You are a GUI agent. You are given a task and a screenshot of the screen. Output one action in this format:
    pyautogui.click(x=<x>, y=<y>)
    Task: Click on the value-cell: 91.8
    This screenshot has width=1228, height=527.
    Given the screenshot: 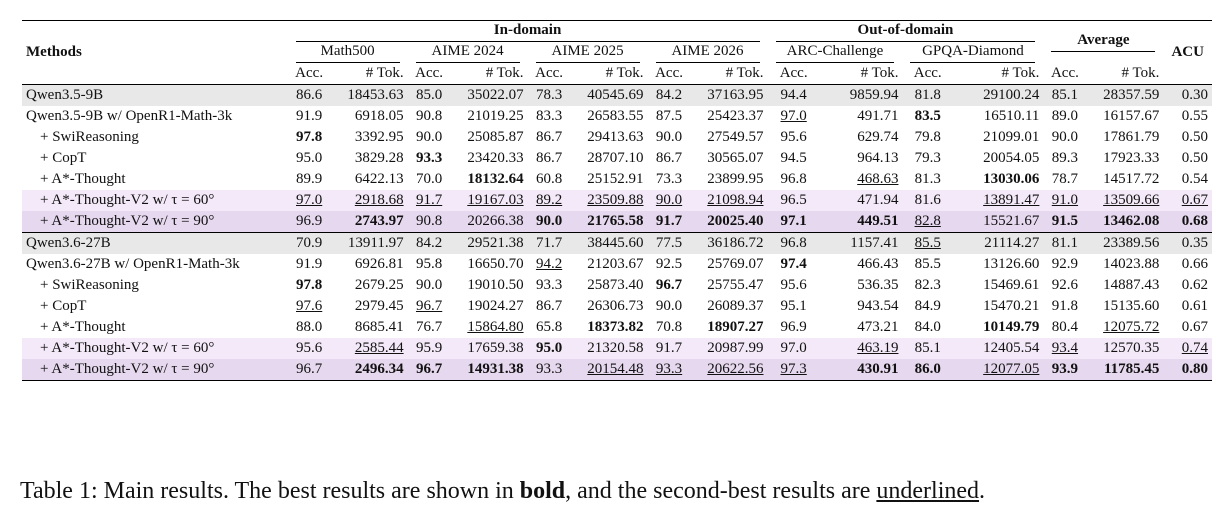 What is the action you would take?
    pyautogui.click(x=1065, y=306)
    